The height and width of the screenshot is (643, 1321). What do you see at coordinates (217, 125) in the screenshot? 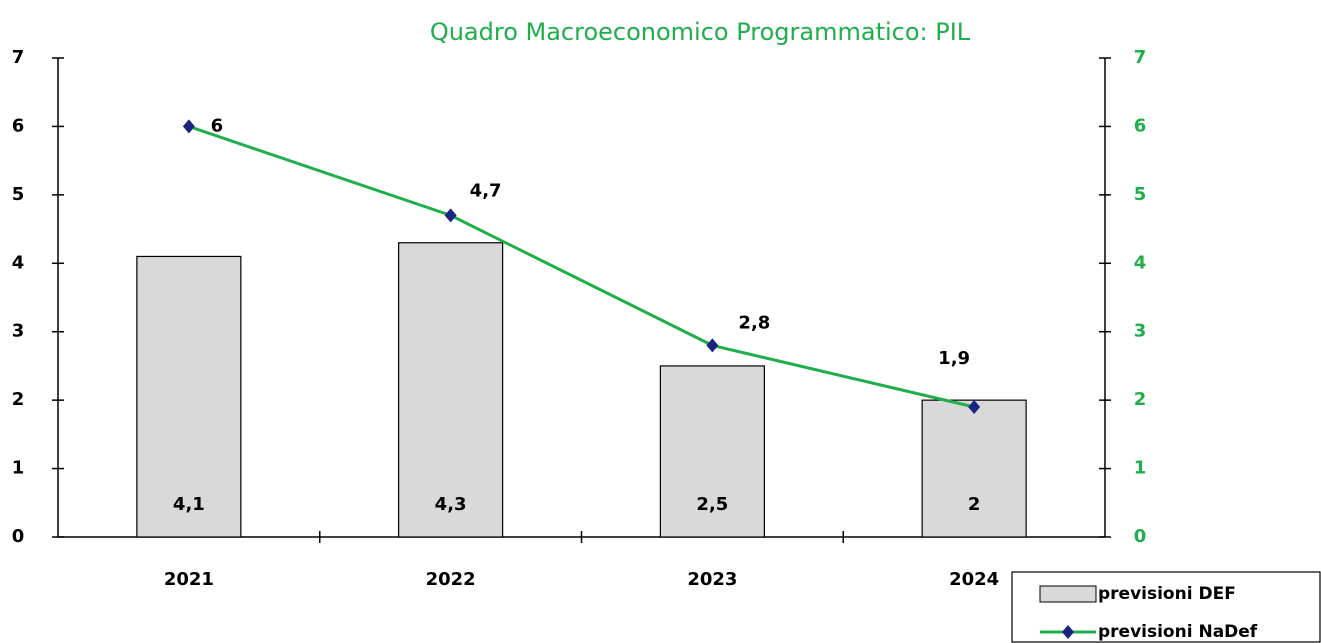
I see `line-value-label: 6` at bounding box center [217, 125].